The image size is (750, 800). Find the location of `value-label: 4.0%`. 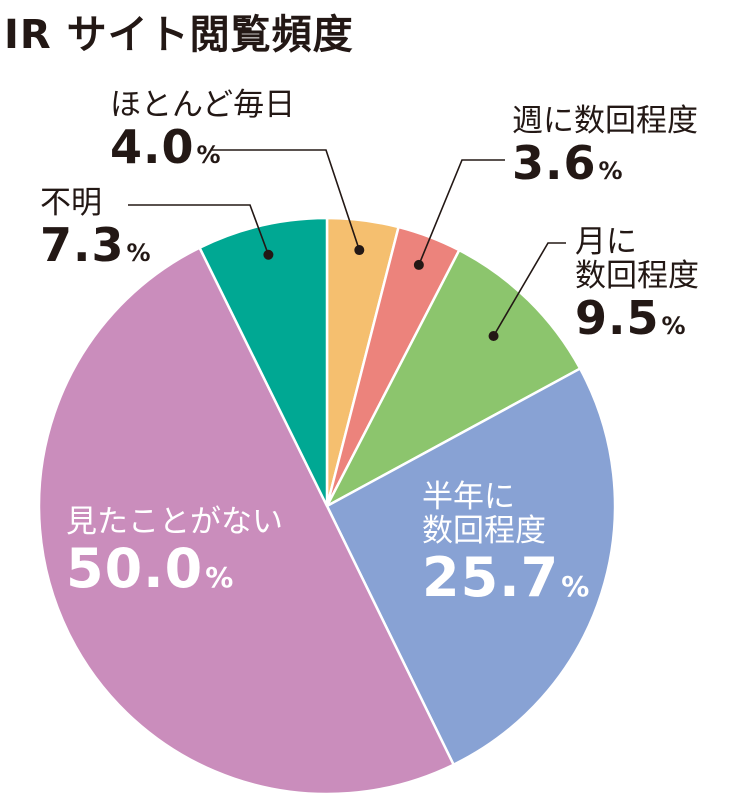

value-label: 4.0% is located at coordinates (166, 147).